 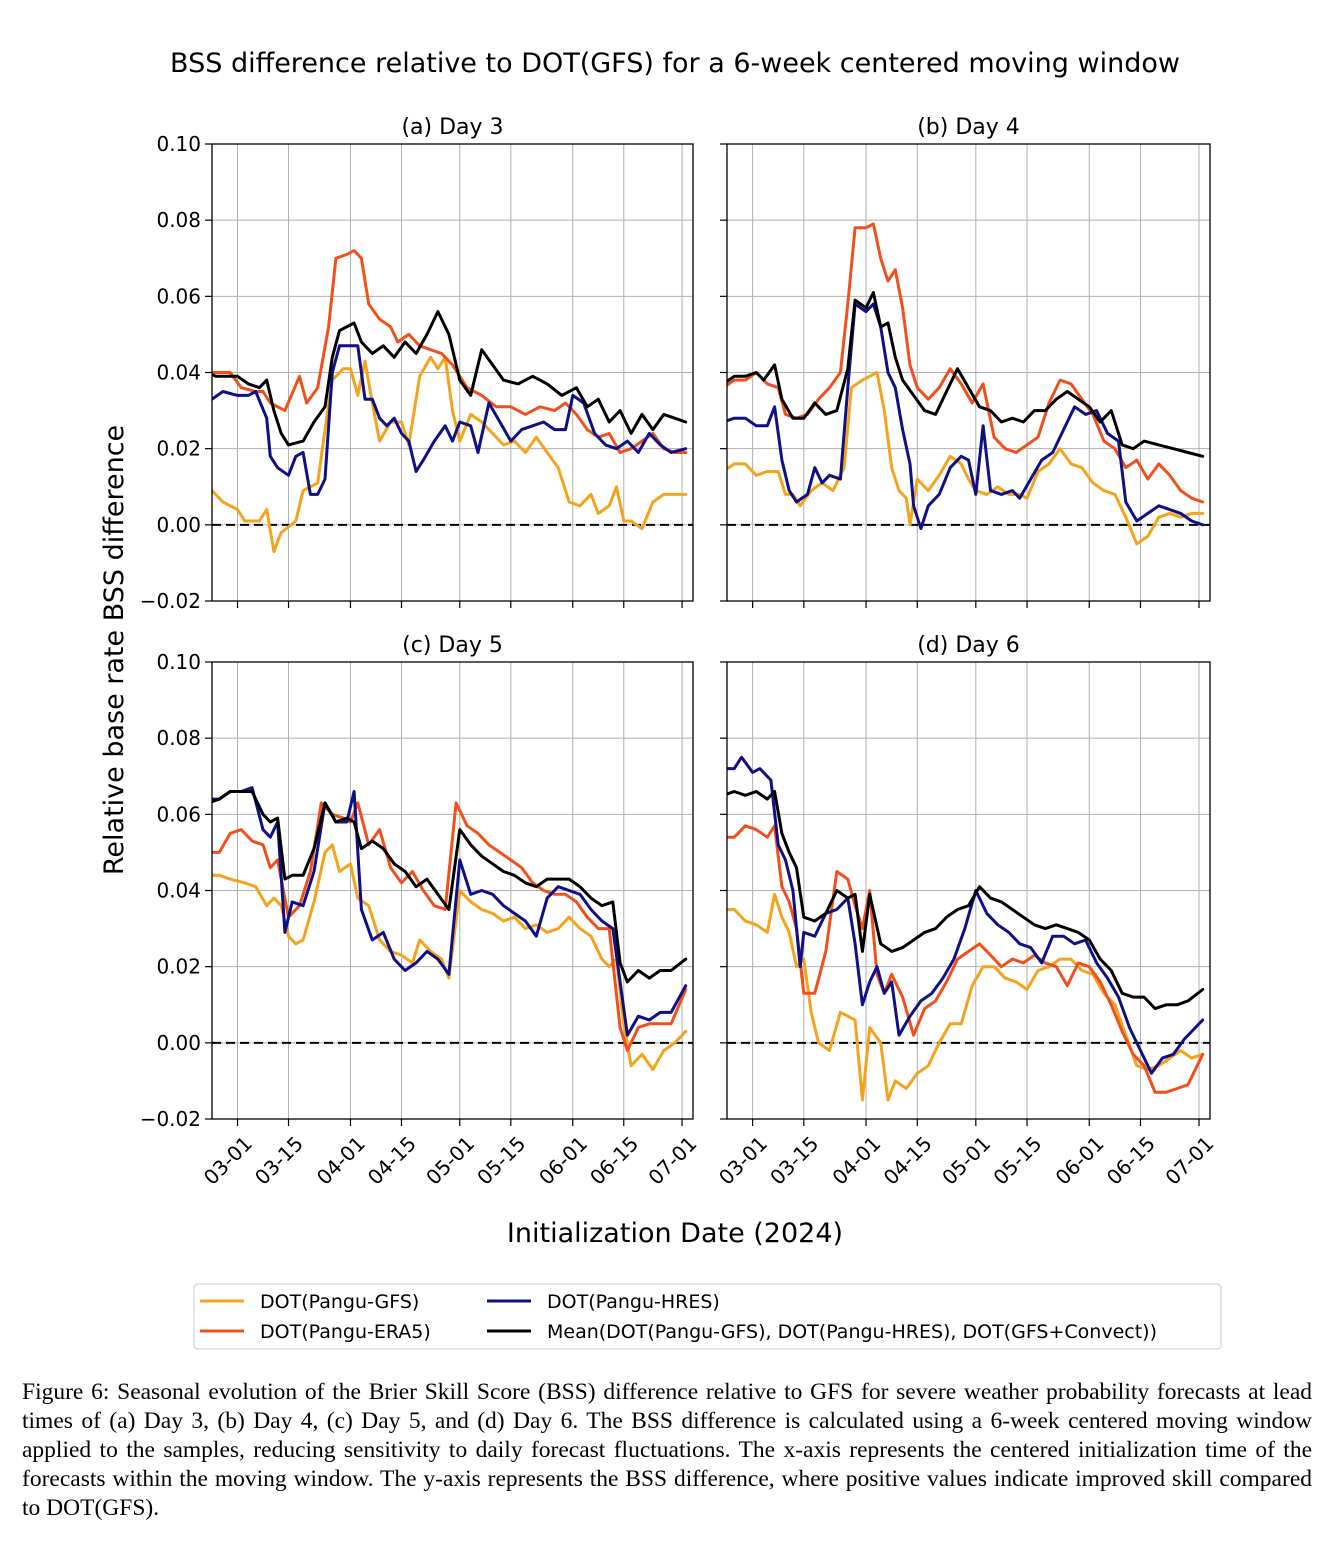 I want to click on subplot-1: (a) Day 3 0.10 0.08 0.06 0.04 0.02 0.00 −0.02, so click(x=417, y=364).